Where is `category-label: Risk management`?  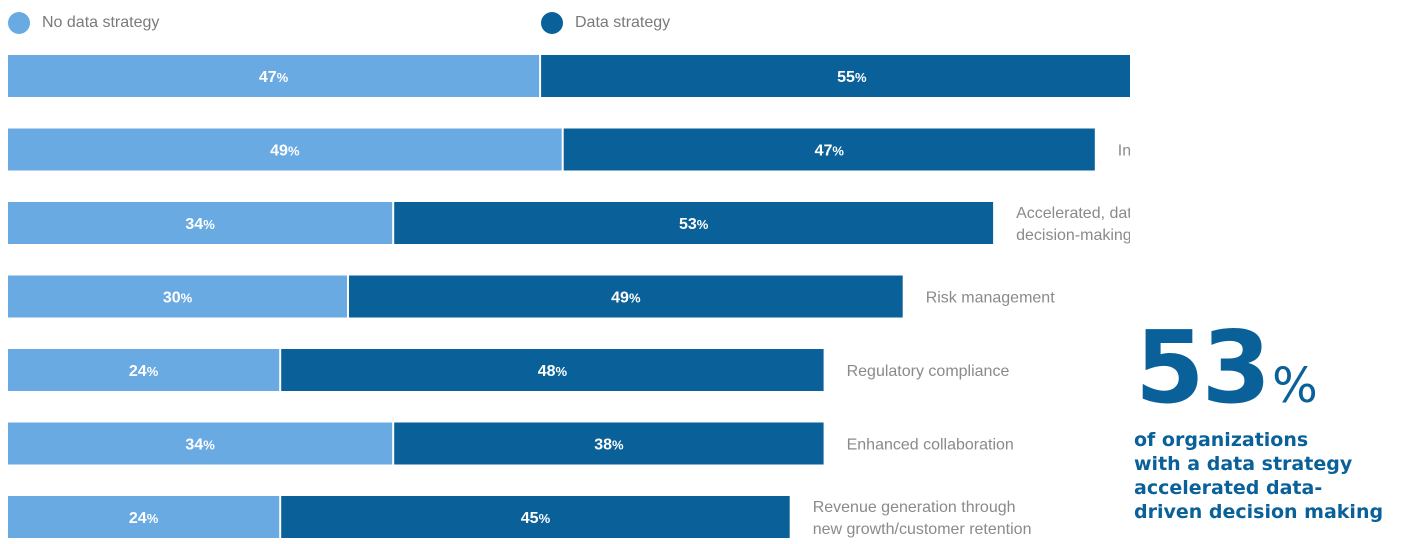
category-label: Risk management is located at coordinates (990, 298).